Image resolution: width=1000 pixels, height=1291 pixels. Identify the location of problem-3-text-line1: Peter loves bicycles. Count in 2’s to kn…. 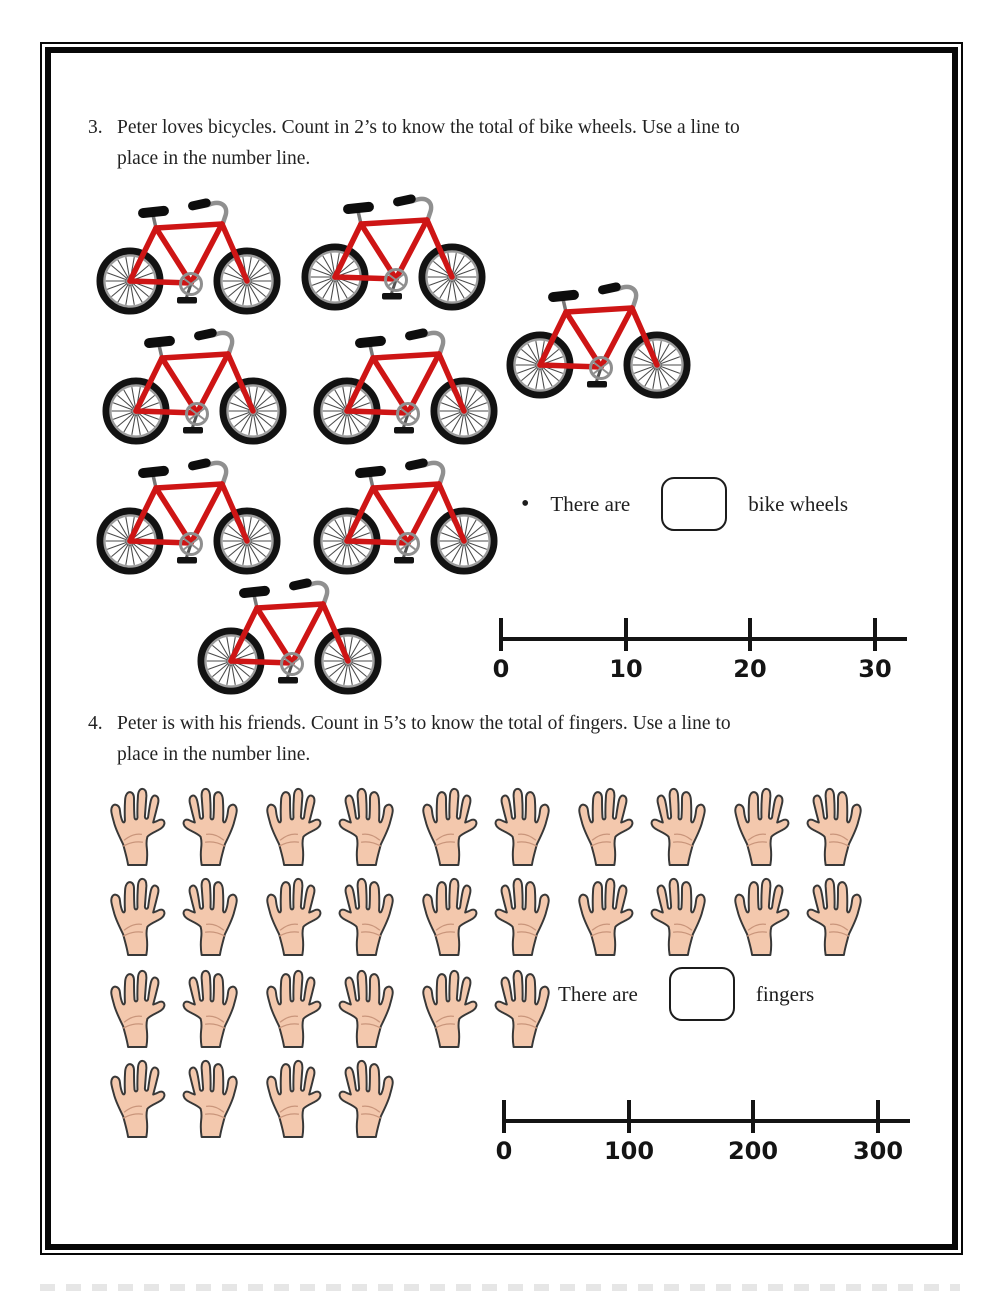
(428, 127).